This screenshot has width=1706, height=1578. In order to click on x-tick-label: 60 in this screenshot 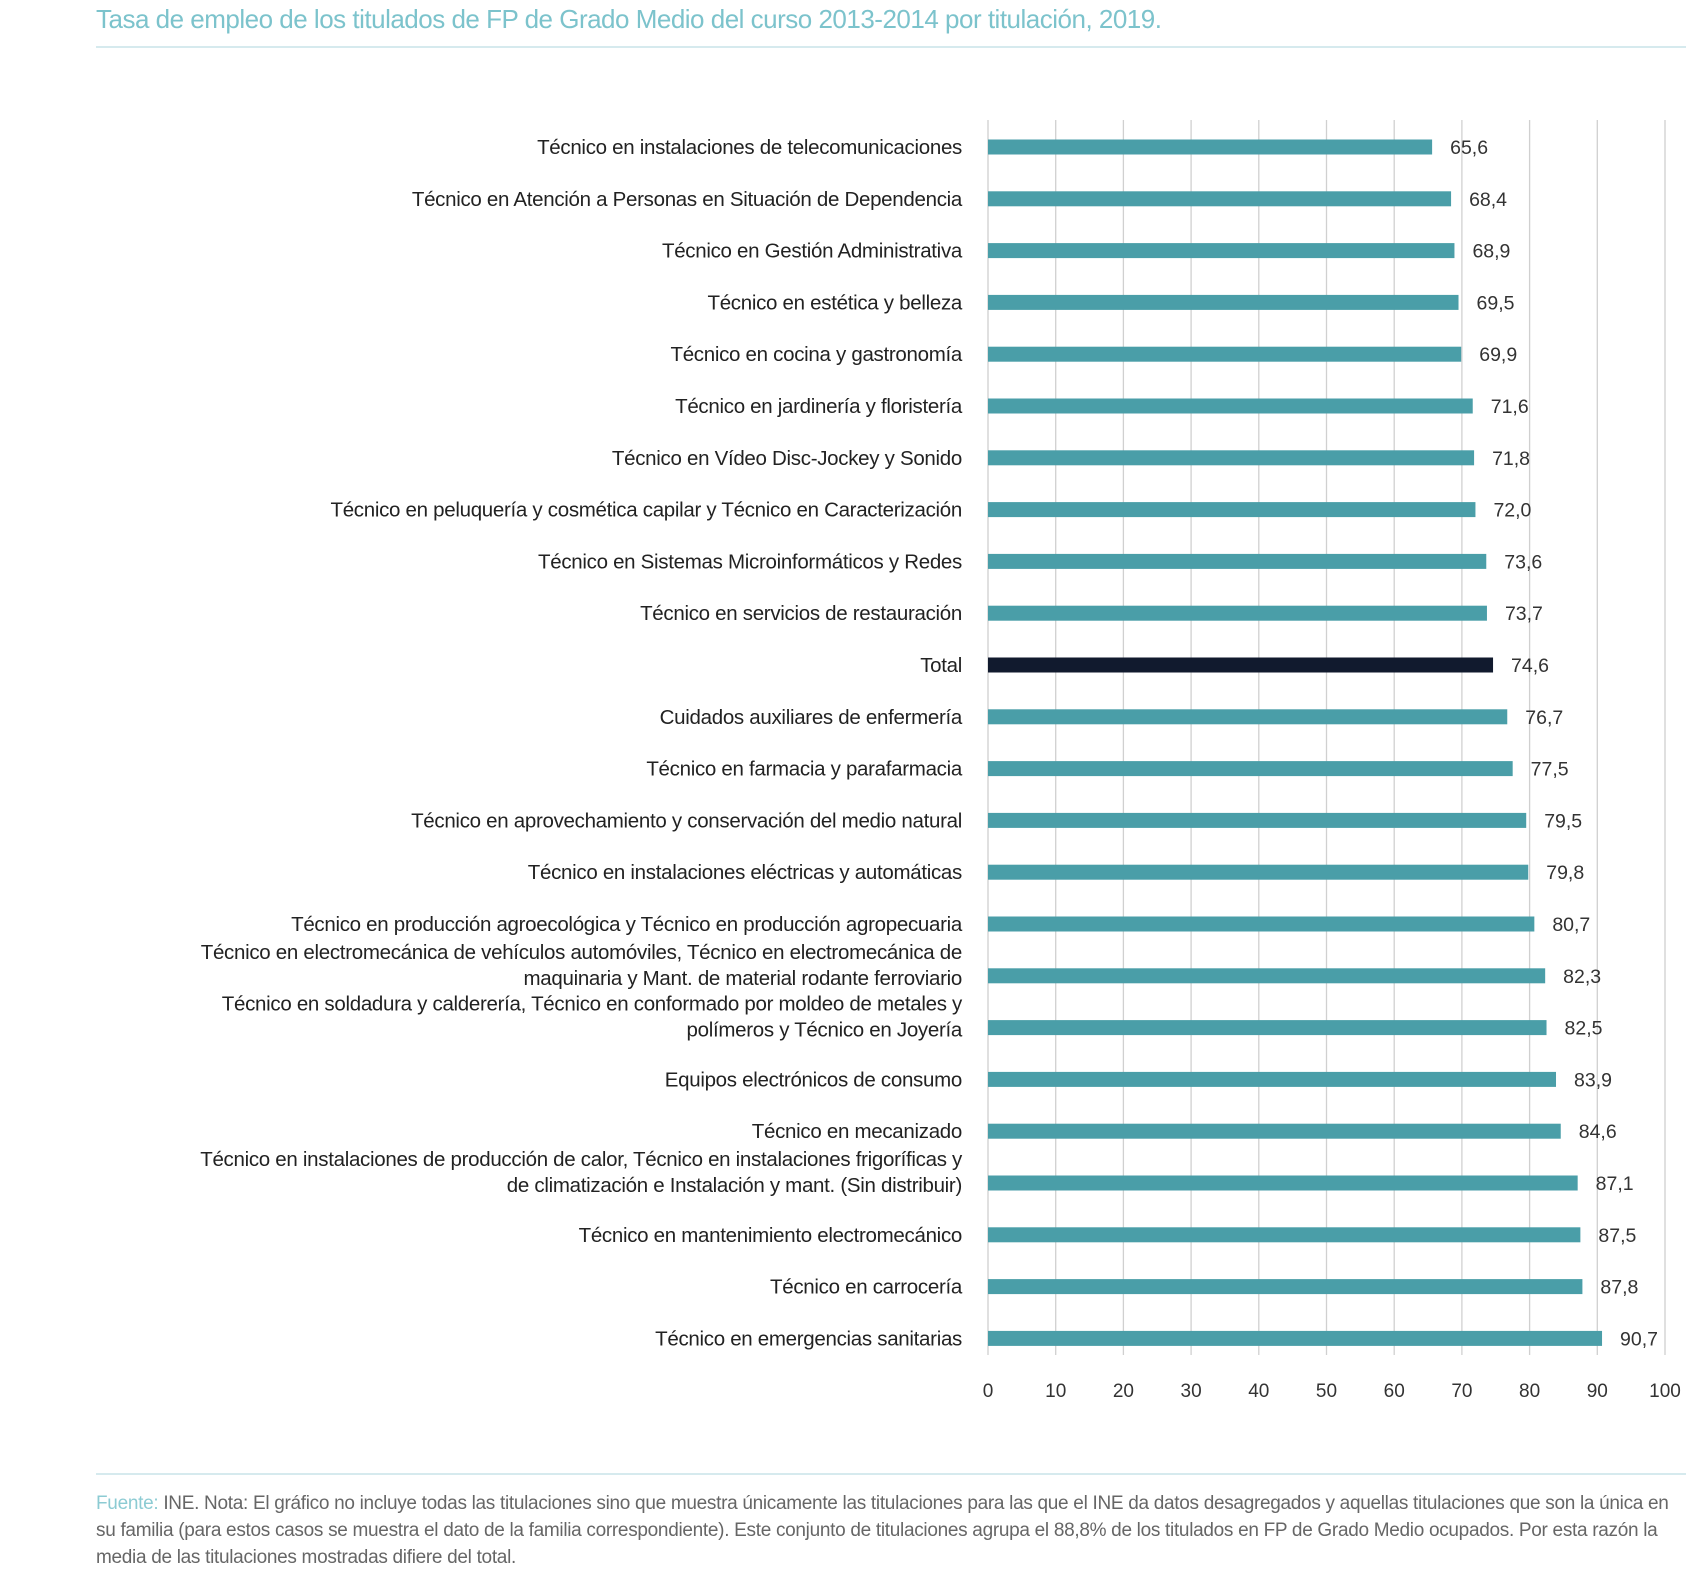, I will do `click(1394, 1391)`.